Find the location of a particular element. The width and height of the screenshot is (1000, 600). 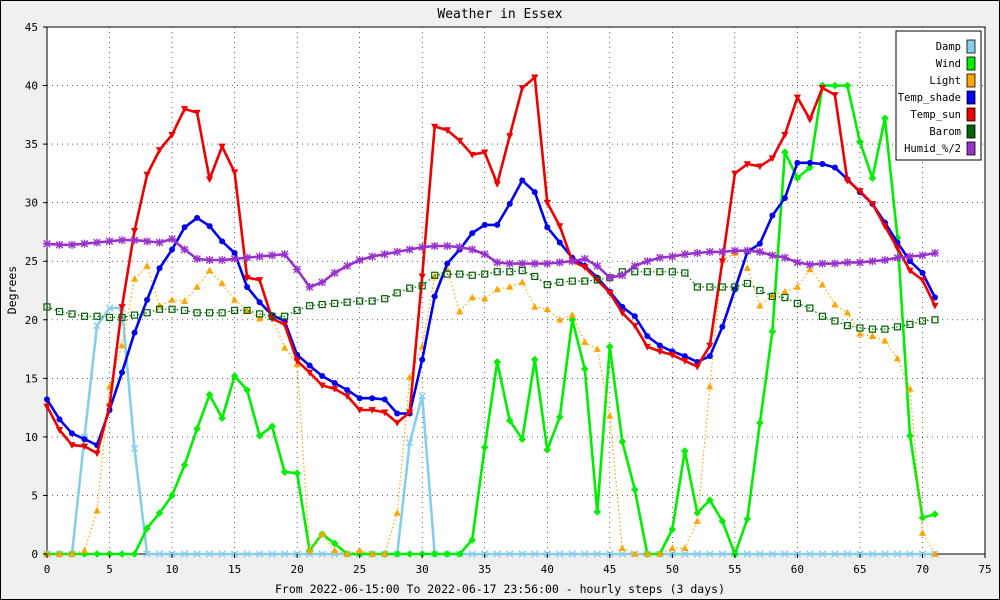

x-tick-label: 30 is located at coordinates (422, 569).